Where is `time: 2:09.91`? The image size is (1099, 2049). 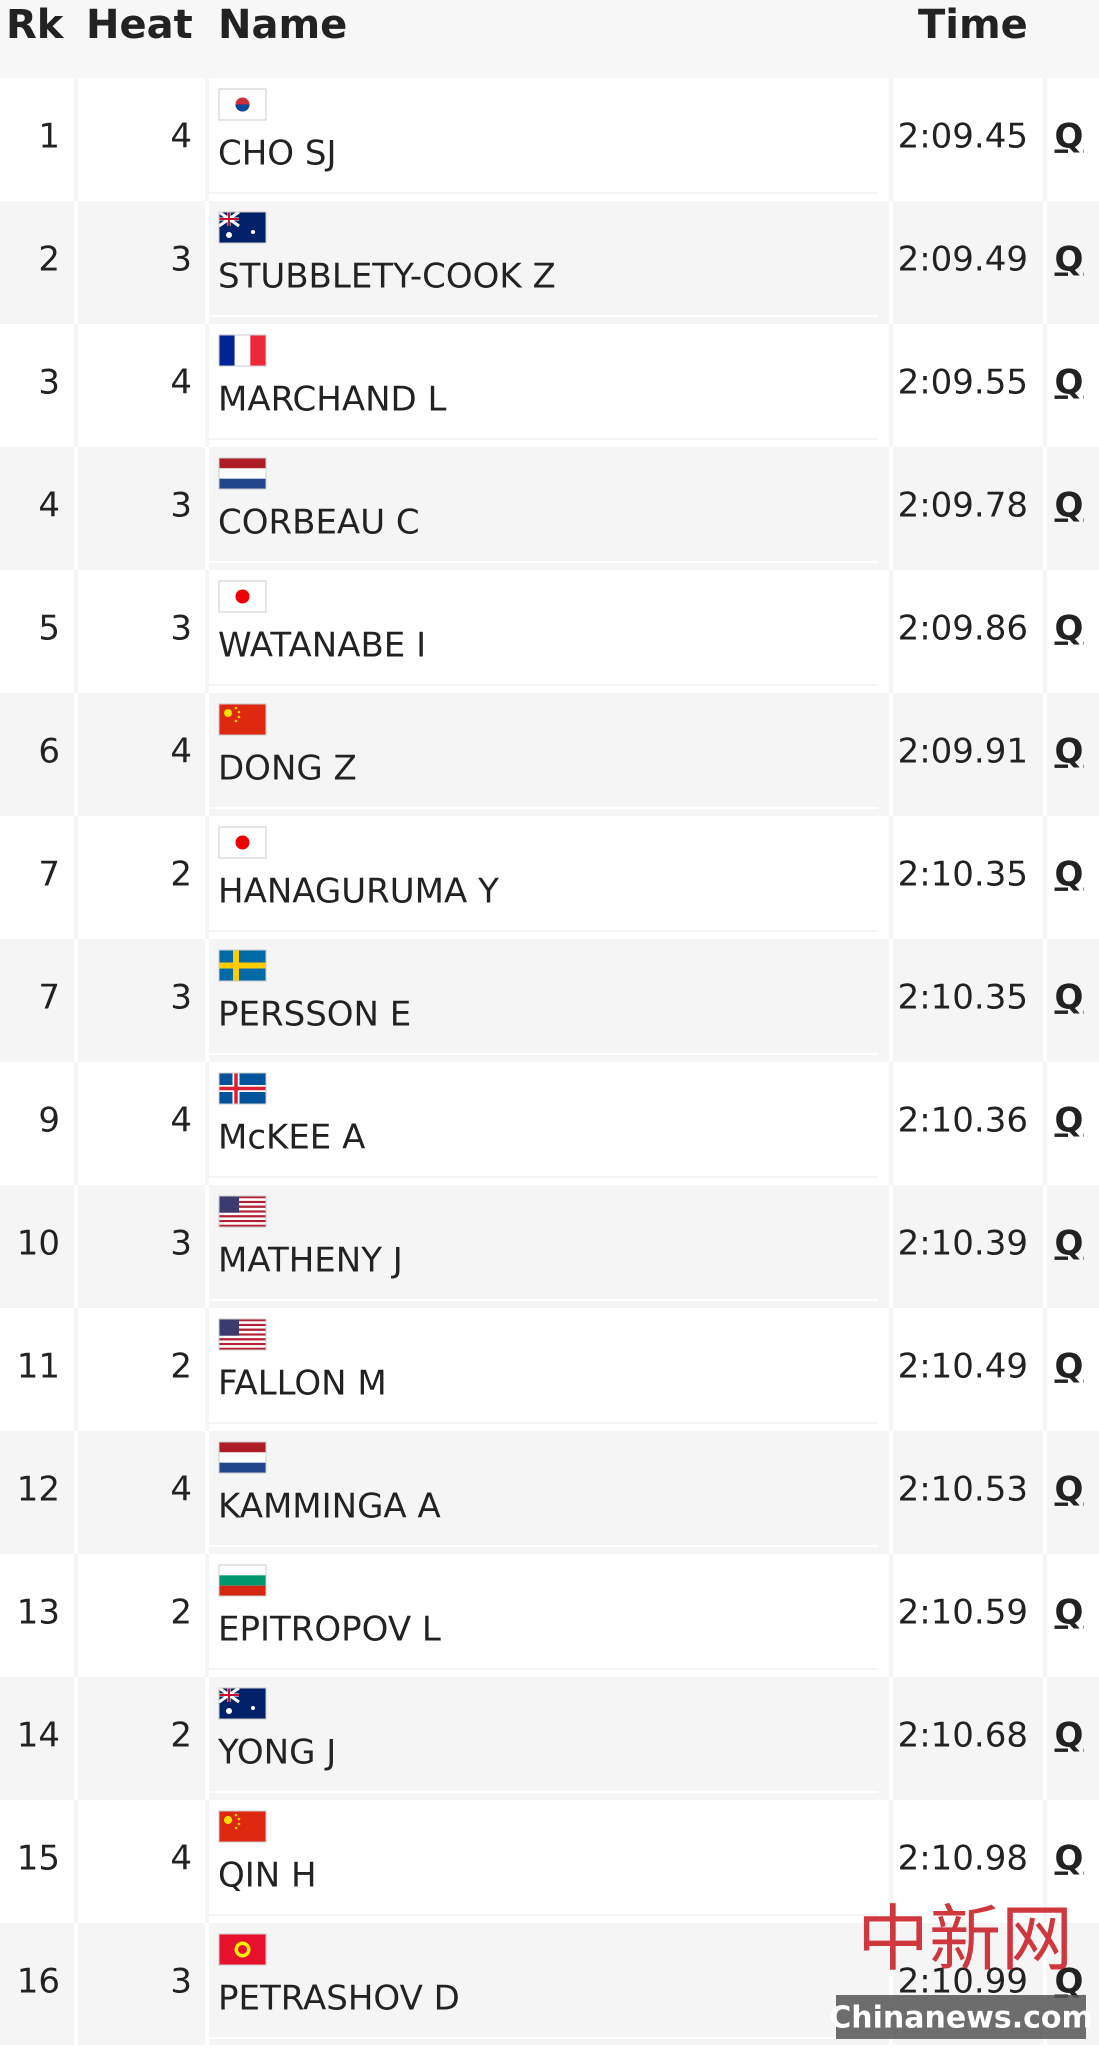 time: 2:09.91 is located at coordinates (963, 752).